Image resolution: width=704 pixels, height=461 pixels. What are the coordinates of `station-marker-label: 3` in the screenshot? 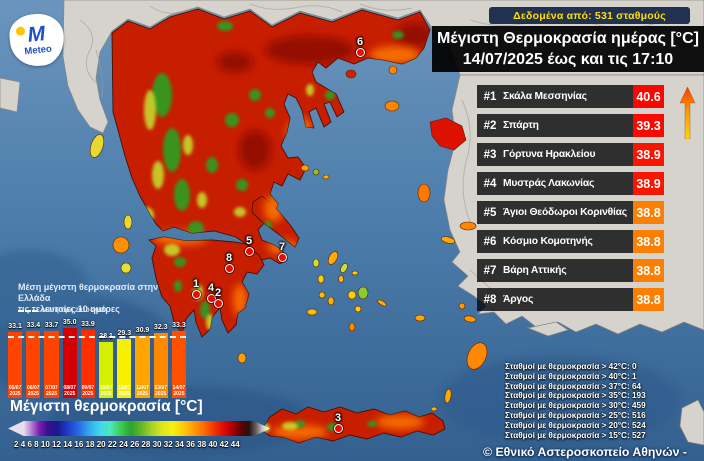 It's located at (338, 418).